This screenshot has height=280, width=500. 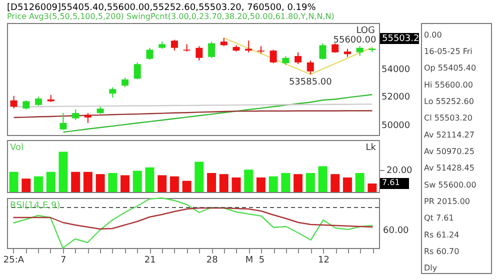 What do you see at coordinates (449, 135) in the screenshot?
I see `text: Av 52114.27` at bounding box center [449, 135].